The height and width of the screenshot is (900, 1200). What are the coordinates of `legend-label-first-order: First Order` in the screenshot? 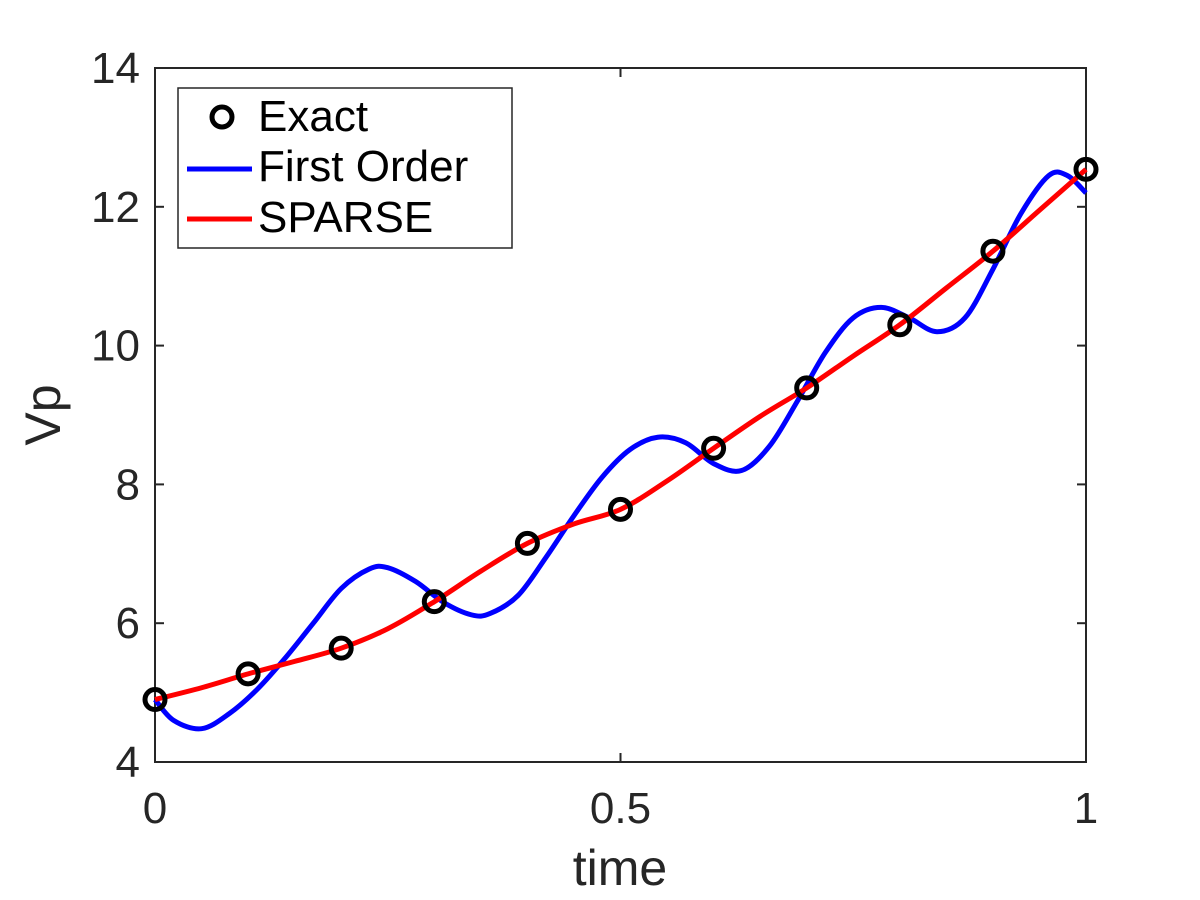 It's located at (363, 166).